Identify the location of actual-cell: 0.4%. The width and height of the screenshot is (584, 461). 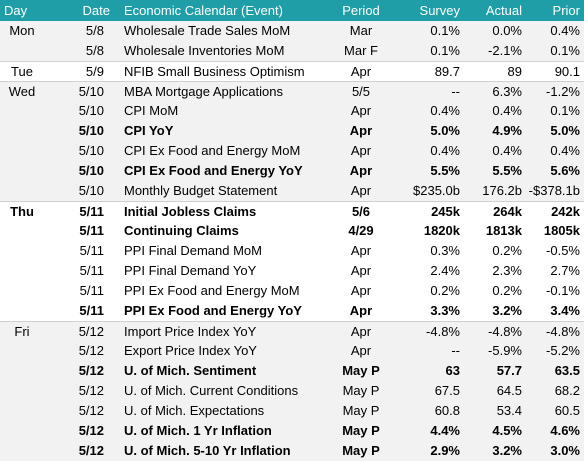
(507, 150).